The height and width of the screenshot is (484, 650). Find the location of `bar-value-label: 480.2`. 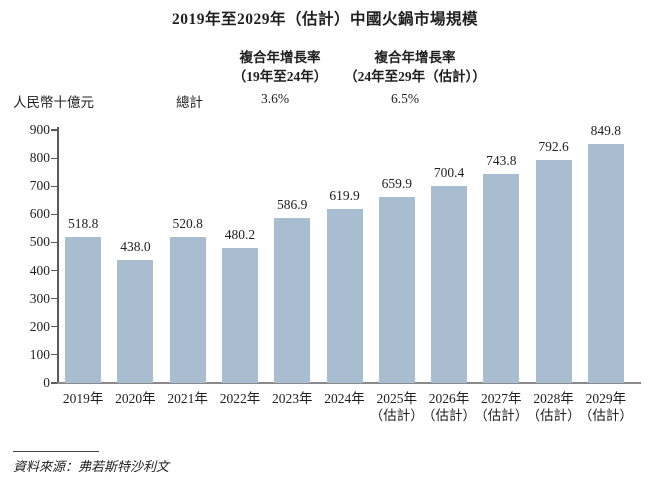

bar-value-label: 480.2 is located at coordinates (240, 234).